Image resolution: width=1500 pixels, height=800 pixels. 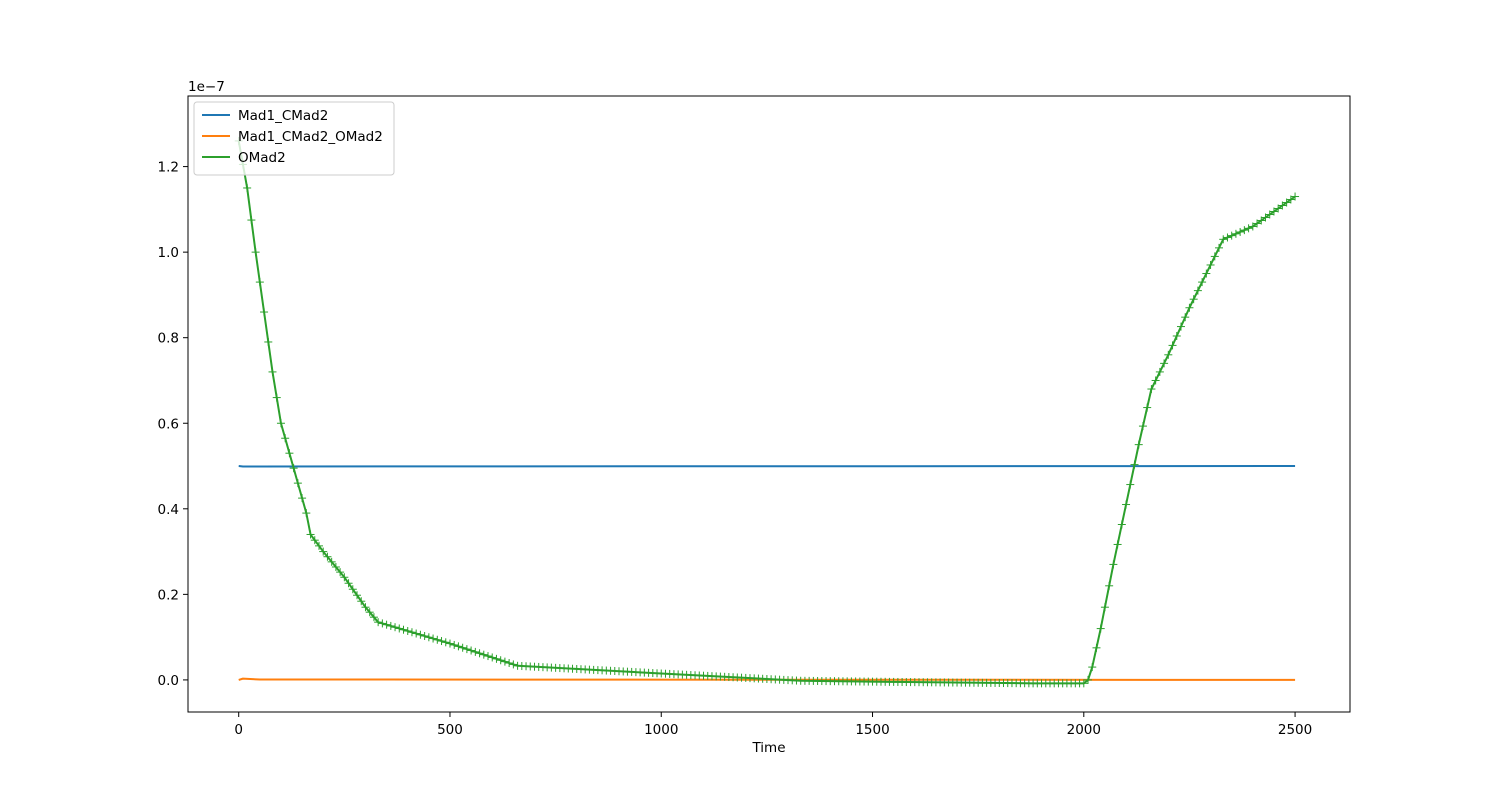 What do you see at coordinates (283, 116) in the screenshot?
I see `legend-label: Mad1_CMad2` at bounding box center [283, 116].